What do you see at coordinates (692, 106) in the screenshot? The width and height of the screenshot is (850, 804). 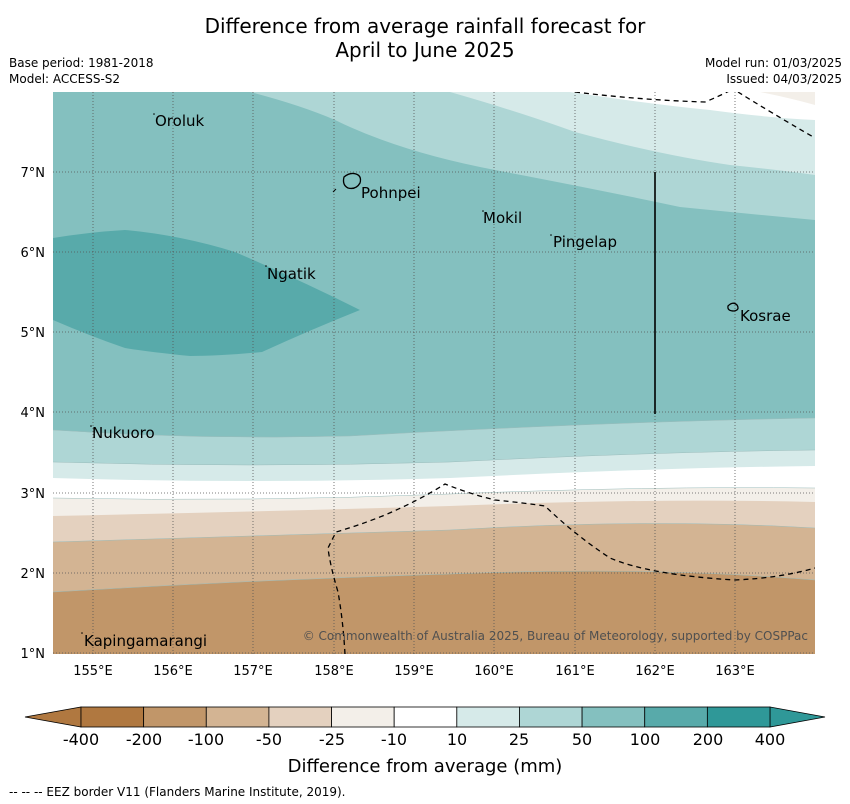 I see `band-neutral-north` at bounding box center [692, 106].